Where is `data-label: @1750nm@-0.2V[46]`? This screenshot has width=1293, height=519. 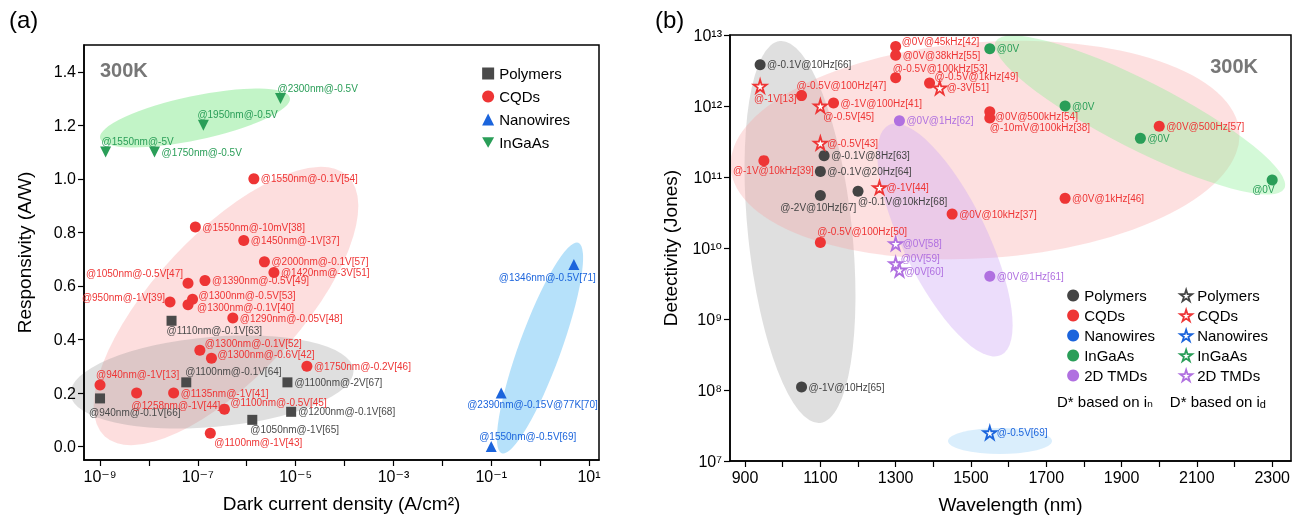 data-label: @1750nm@-0.2V[46] is located at coordinates (362, 366).